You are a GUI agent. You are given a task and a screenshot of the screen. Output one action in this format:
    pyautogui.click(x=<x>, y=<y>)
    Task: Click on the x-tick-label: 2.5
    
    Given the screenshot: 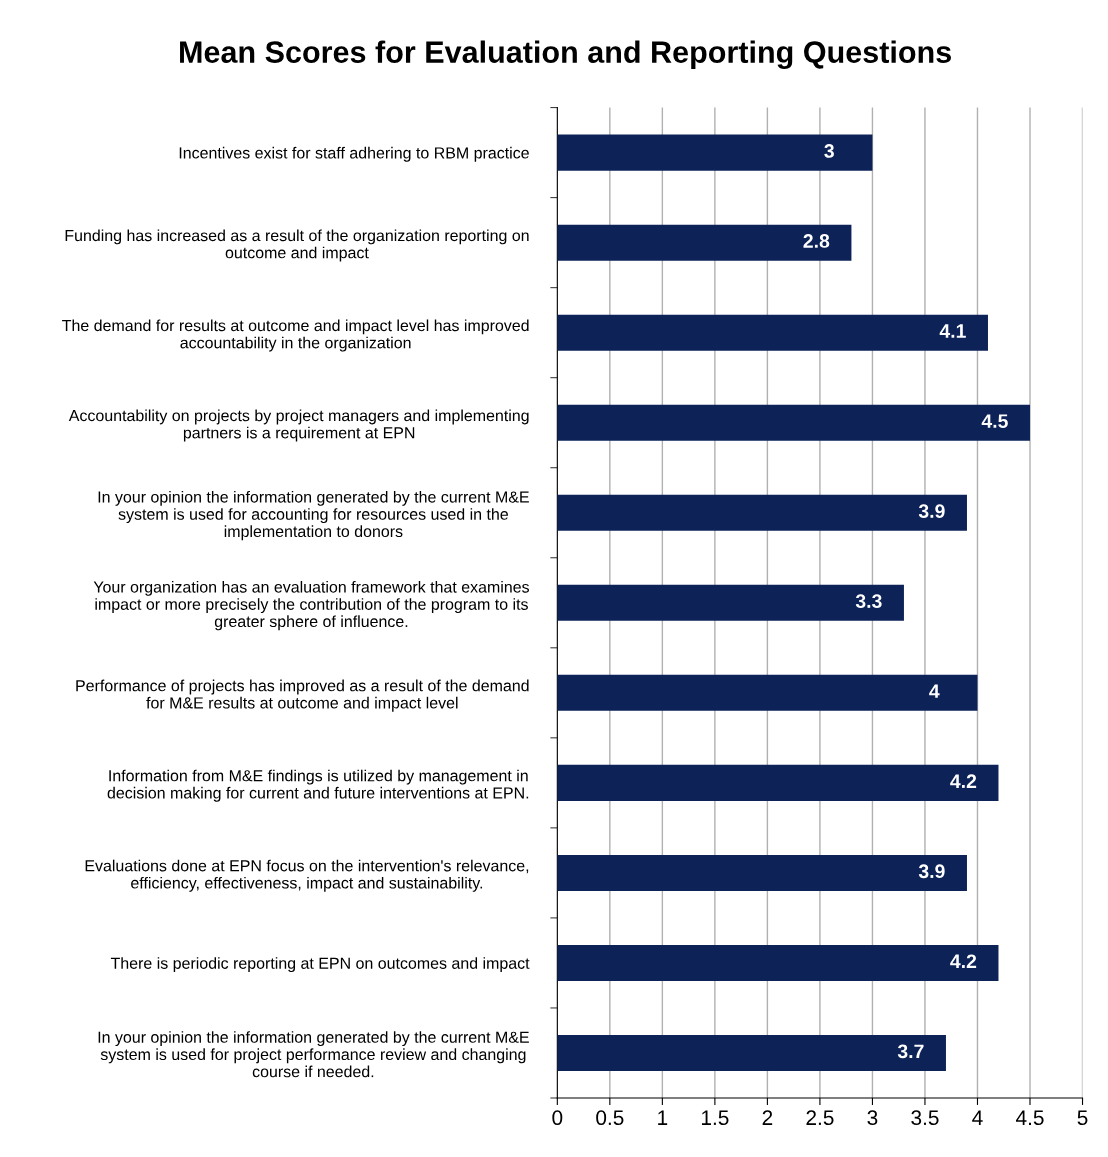 What is the action you would take?
    pyautogui.click(x=820, y=1118)
    